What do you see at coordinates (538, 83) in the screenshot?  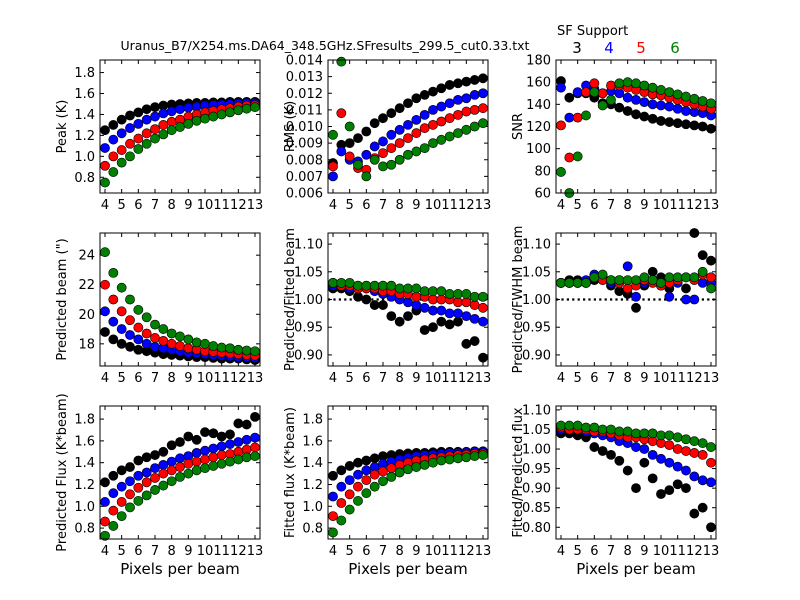 I see `y-tick-label: 160` at bounding box center [538, 83].